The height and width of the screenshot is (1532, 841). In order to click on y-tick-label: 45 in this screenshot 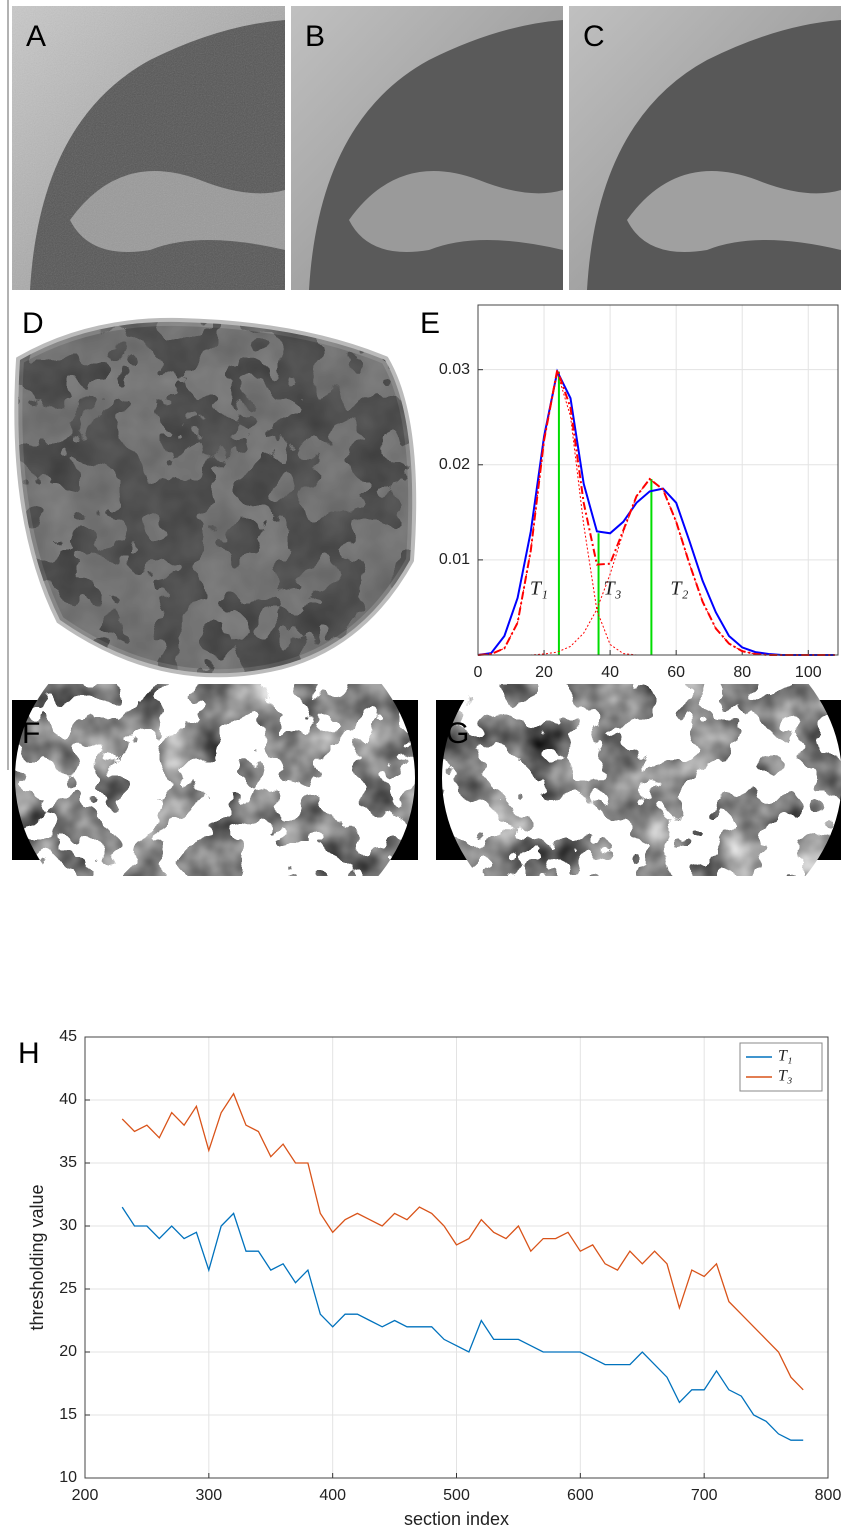, I will do `click(68, 1036)`.